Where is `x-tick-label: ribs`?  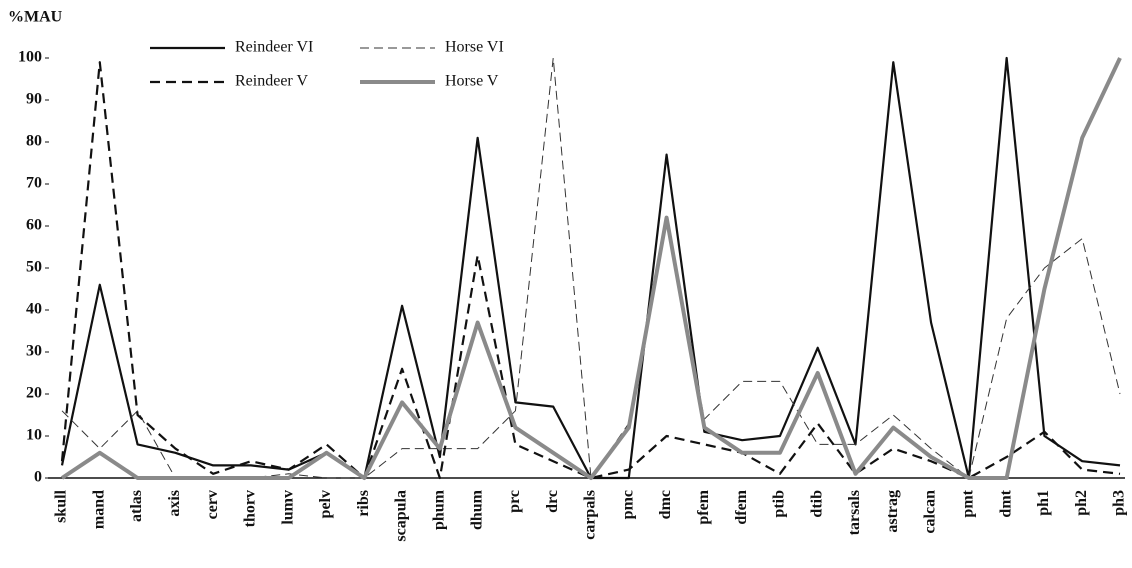 x-tick-label: ribs is located at coordinates (363, 503).